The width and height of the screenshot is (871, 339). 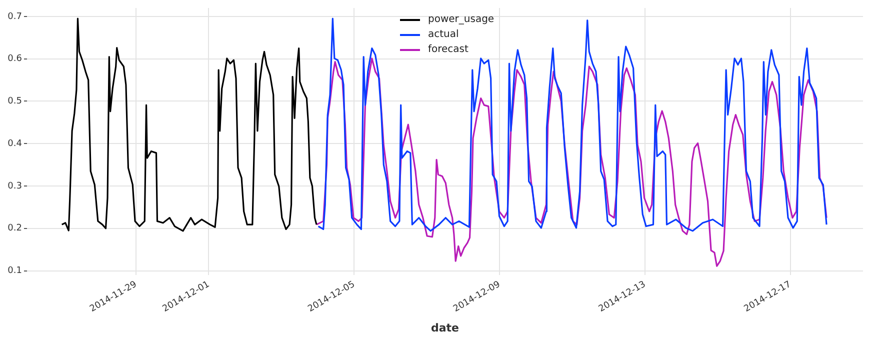 What do you see at coordinates (15, 101) in the screenshot?
I see `y-tick-label: 0.5` at bounding box center [15, 101].